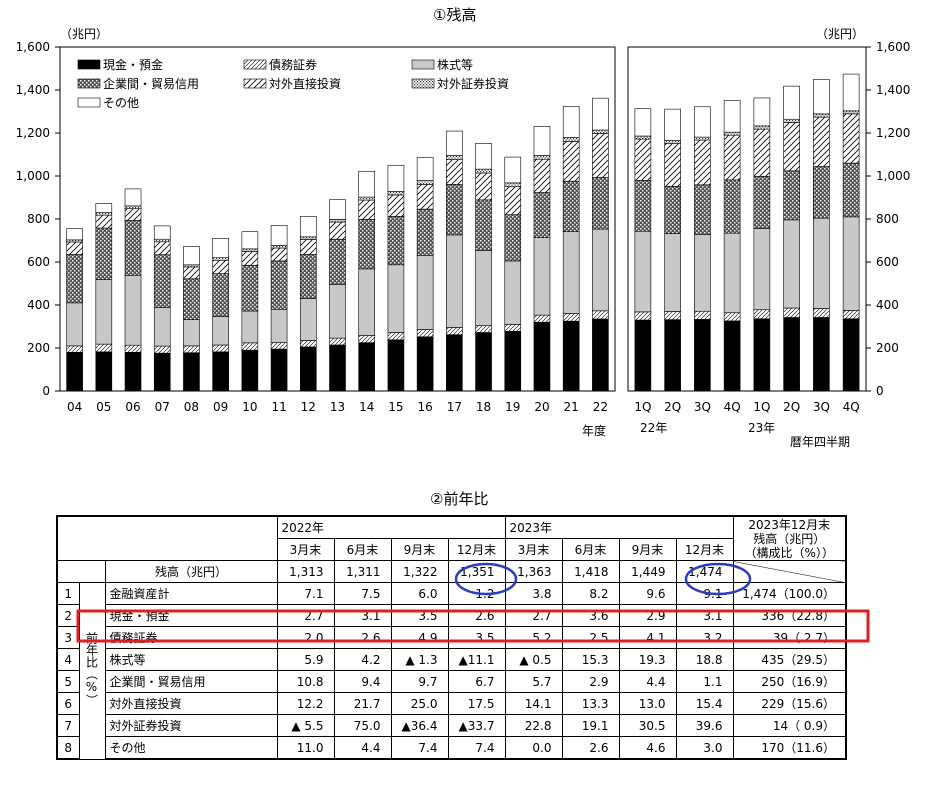 The image size is (932, 792). What do you see at coordinates (533, 571) in the screenshot?
I see `balance-value: 1,363` at bounding box center [533, 571].